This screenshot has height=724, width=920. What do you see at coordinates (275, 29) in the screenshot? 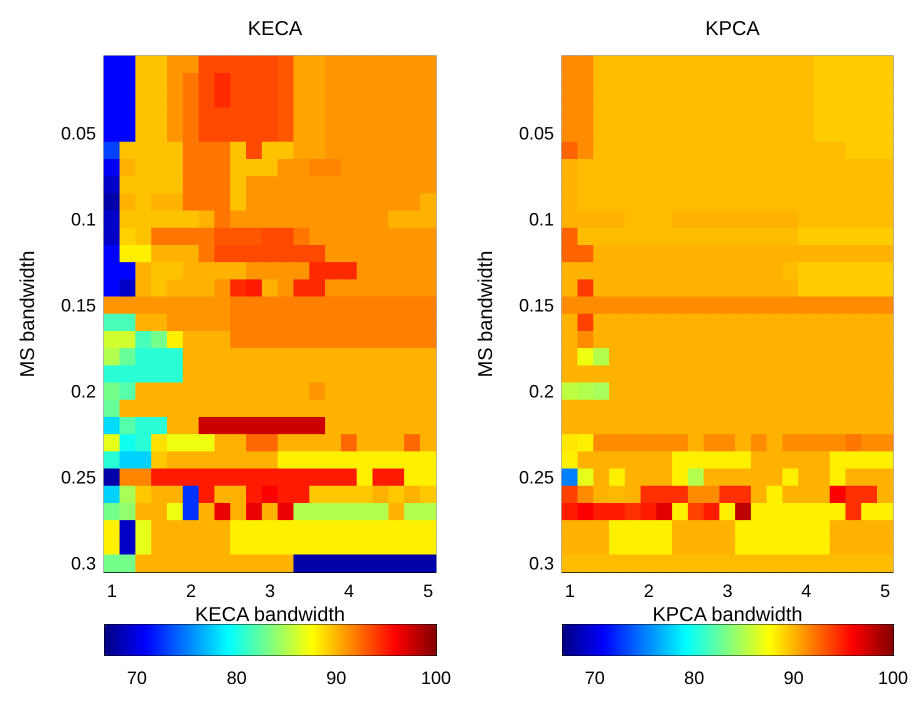
I see `chart-title: KECA` at bounding box center [275, 29].